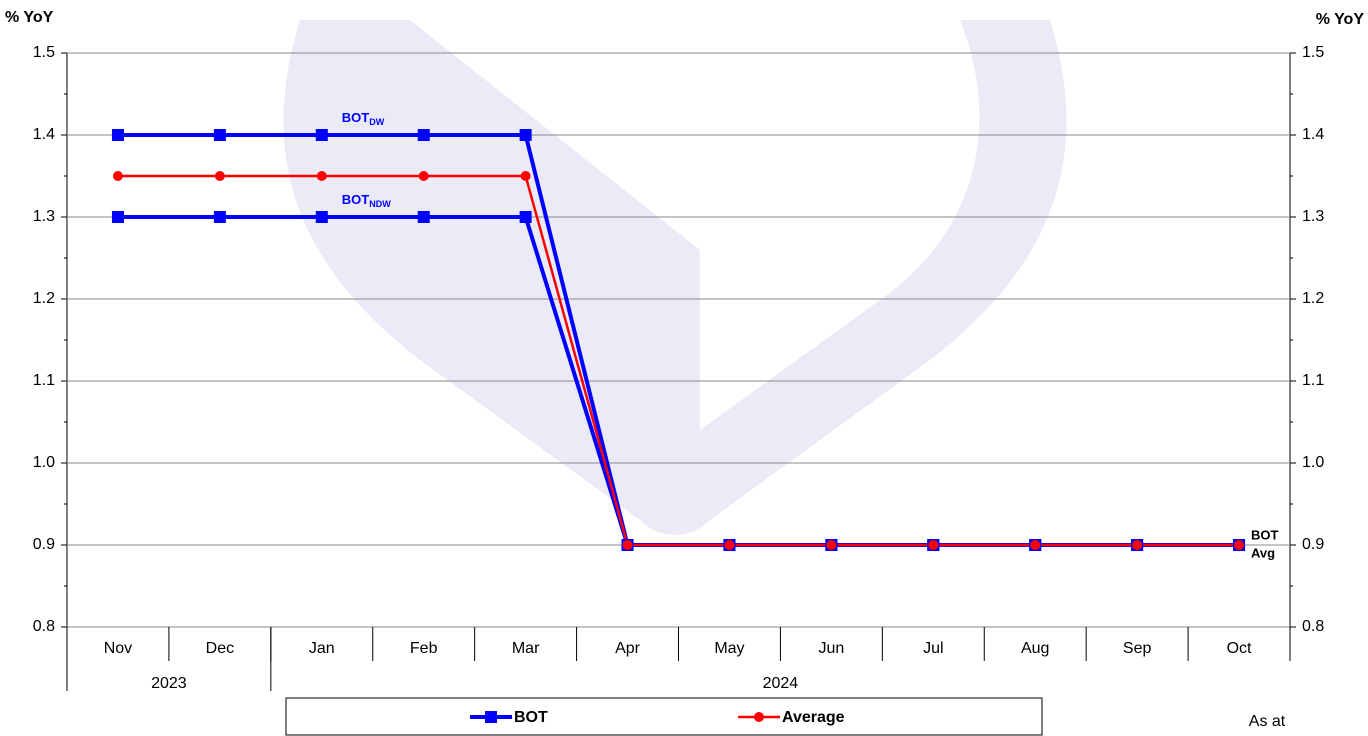 The image size is (1368, 736). What do you see at coordinates (1137, 648) in the screenshot?
I see `x-tick-label: Sep` at bounding box center [1137, 648].